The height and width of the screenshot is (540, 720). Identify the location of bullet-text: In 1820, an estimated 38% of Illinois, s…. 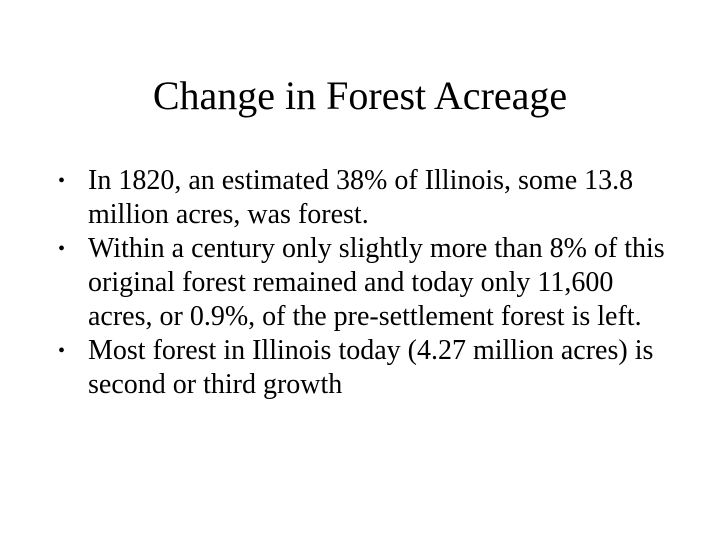
(361, 197).